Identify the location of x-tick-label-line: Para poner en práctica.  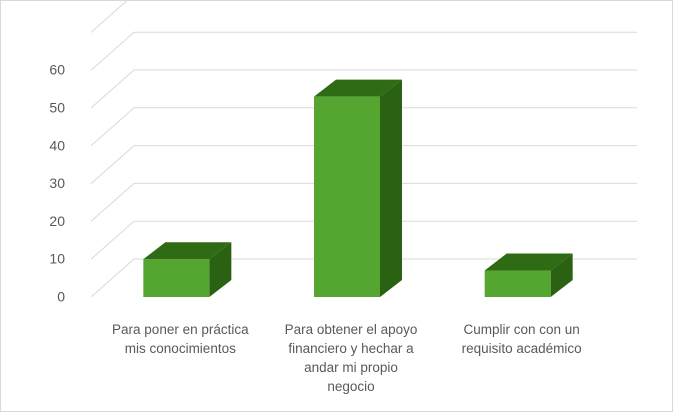
(180, 329).